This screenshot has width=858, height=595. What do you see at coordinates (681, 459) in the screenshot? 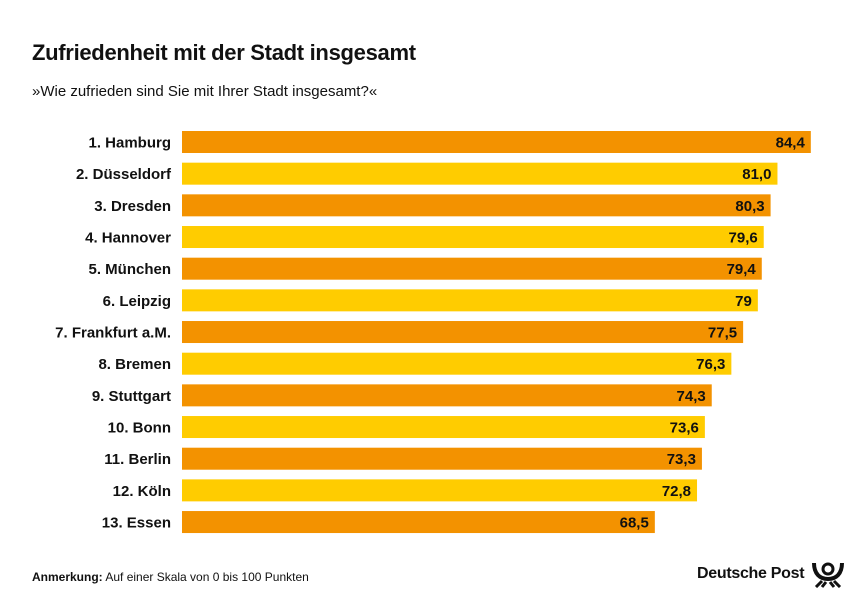
I see `data-label: 73,3` at bounding box center [681, 459].